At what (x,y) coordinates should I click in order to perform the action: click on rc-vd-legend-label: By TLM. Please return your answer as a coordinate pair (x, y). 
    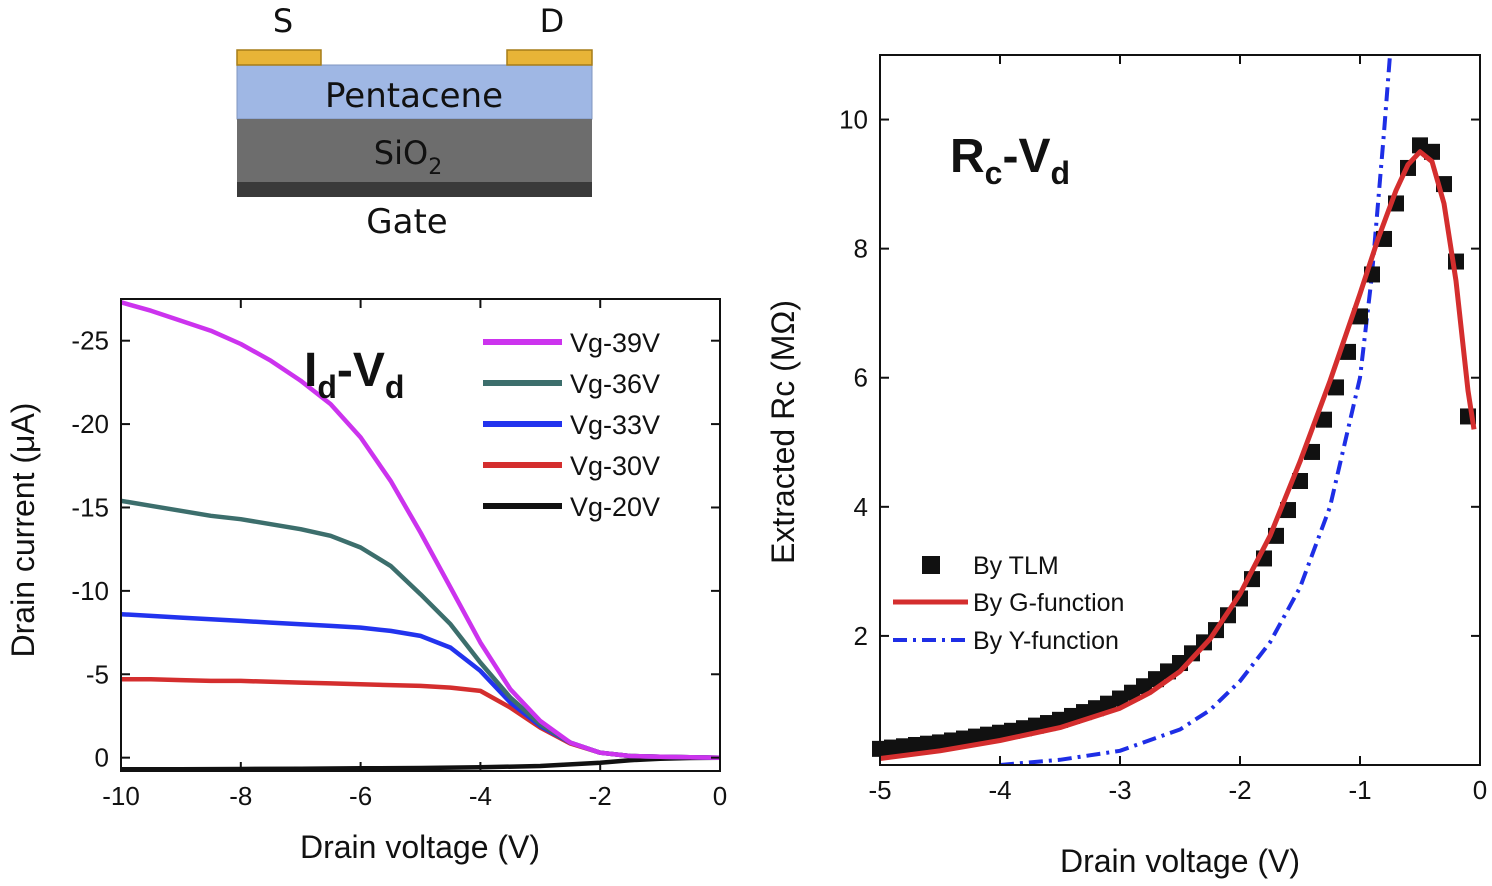
    Looking at the image, I should click on (1016, 566).